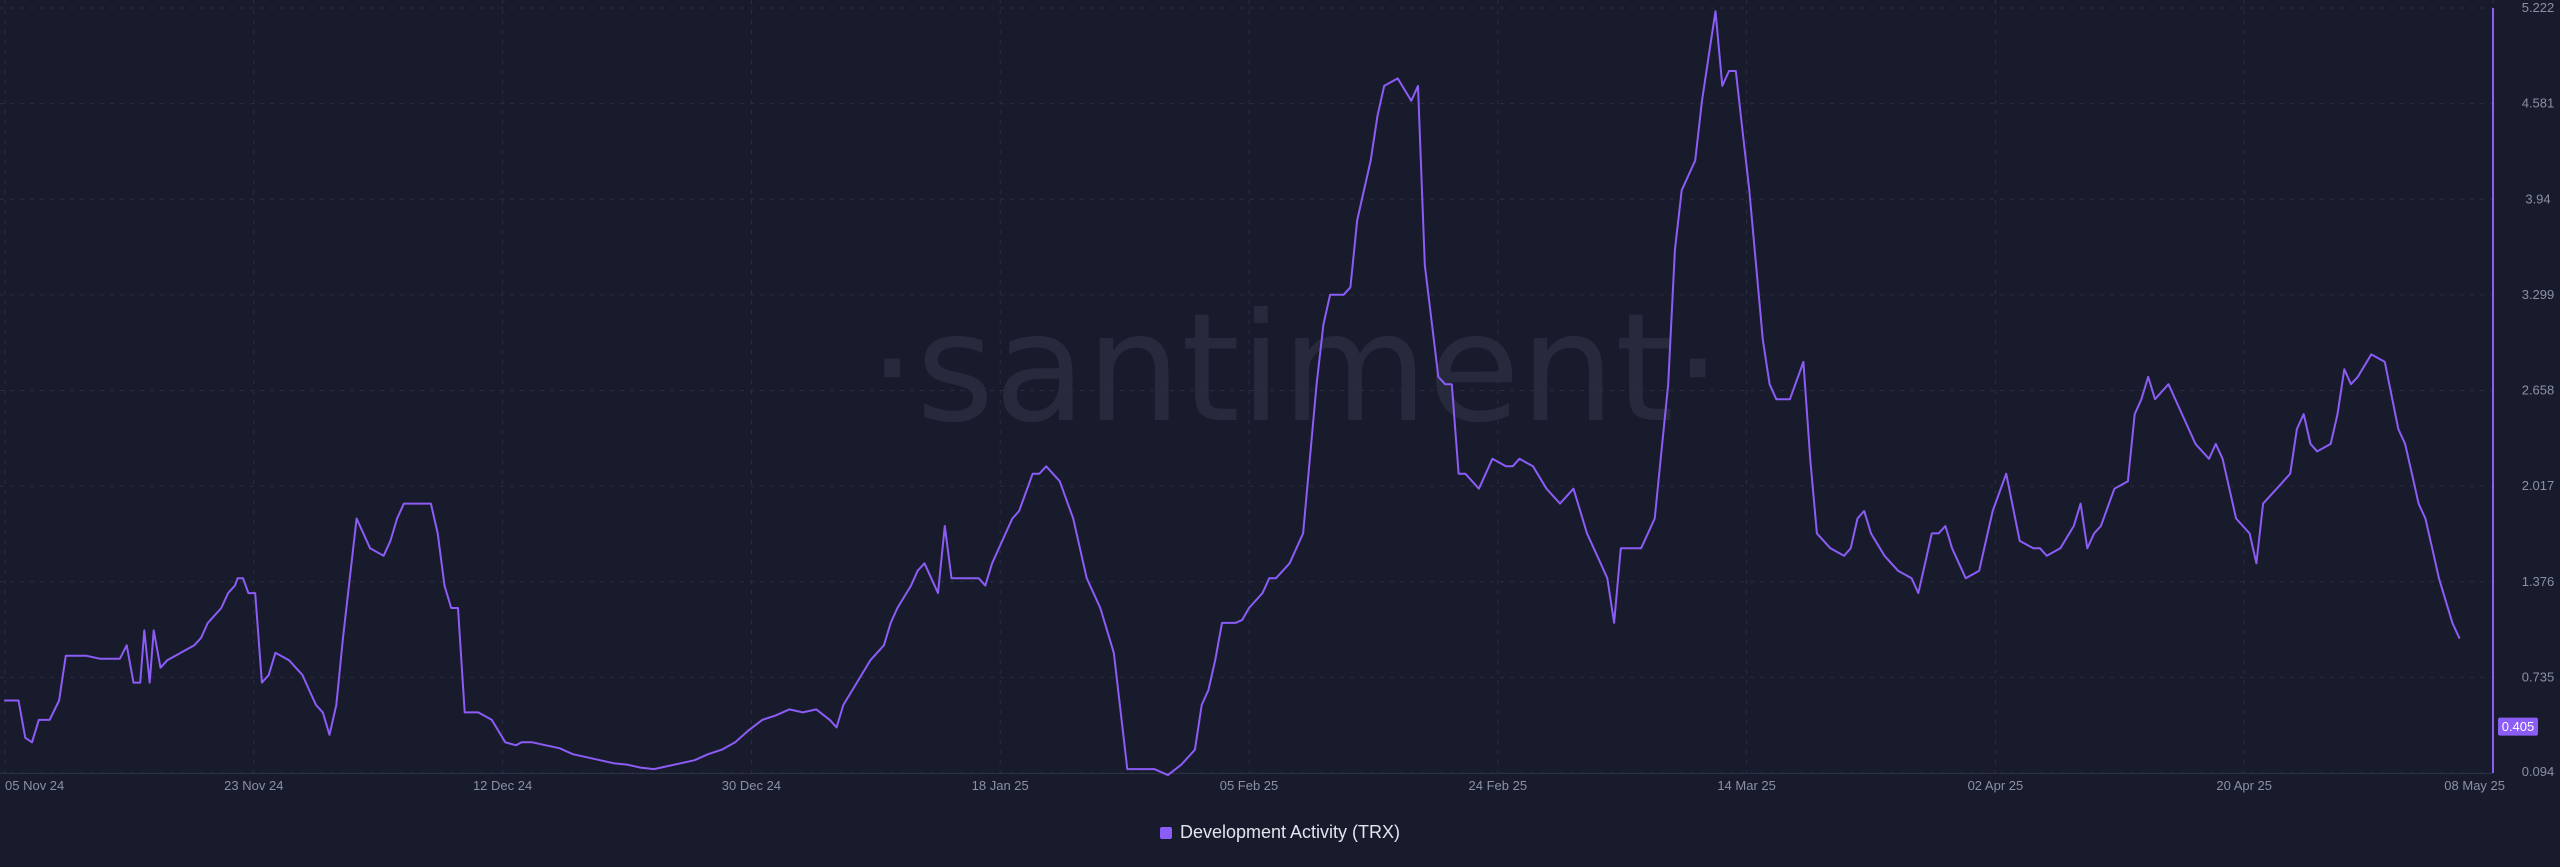  What do you see at coordinates (1000, 785) in the screenshot?
I see `x-tick-label: 18 Jan 25` at bounding box center [1000, 785].